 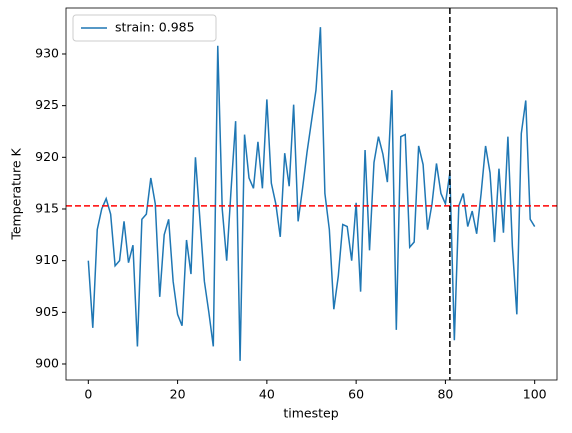 What do you see at coordinates (47, 362) in the screenshot?
I see `y-tick-label: 900` at bounding box center [47, 362].